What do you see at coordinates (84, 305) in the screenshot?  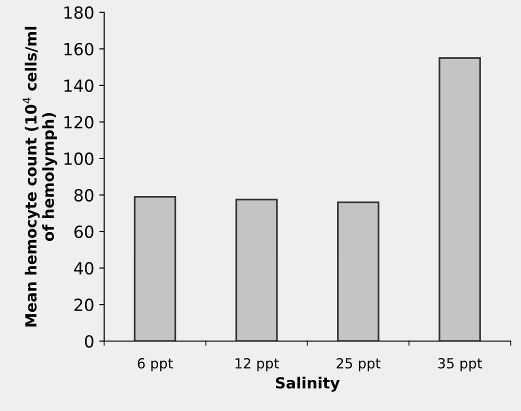 I see `y-tick-label: 20` at bounding box center [84, 305].